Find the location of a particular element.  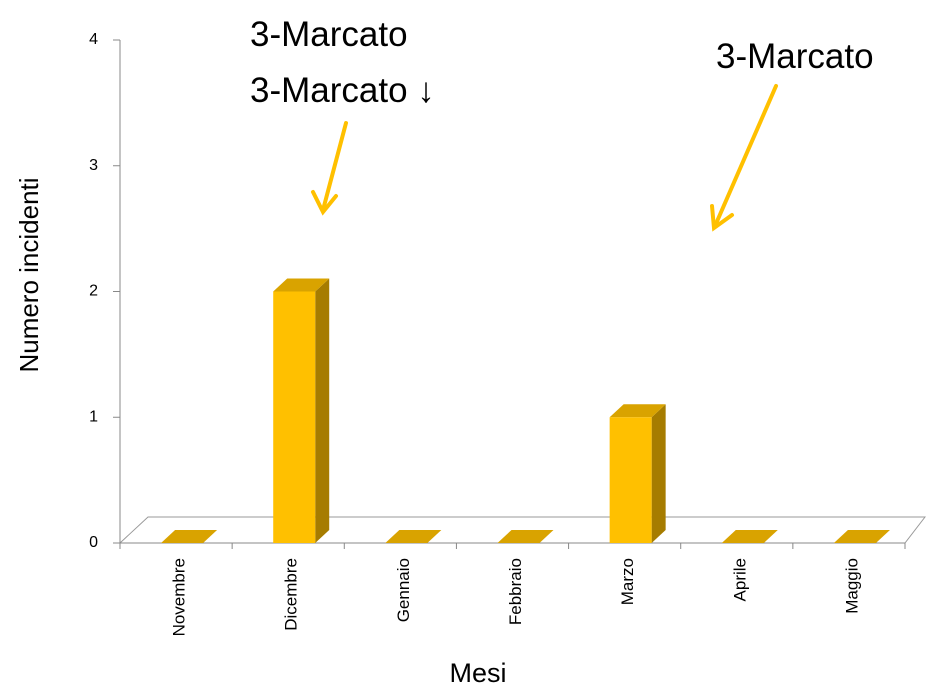

x-tick-label: Aprile is located at coordinates (739, 579).